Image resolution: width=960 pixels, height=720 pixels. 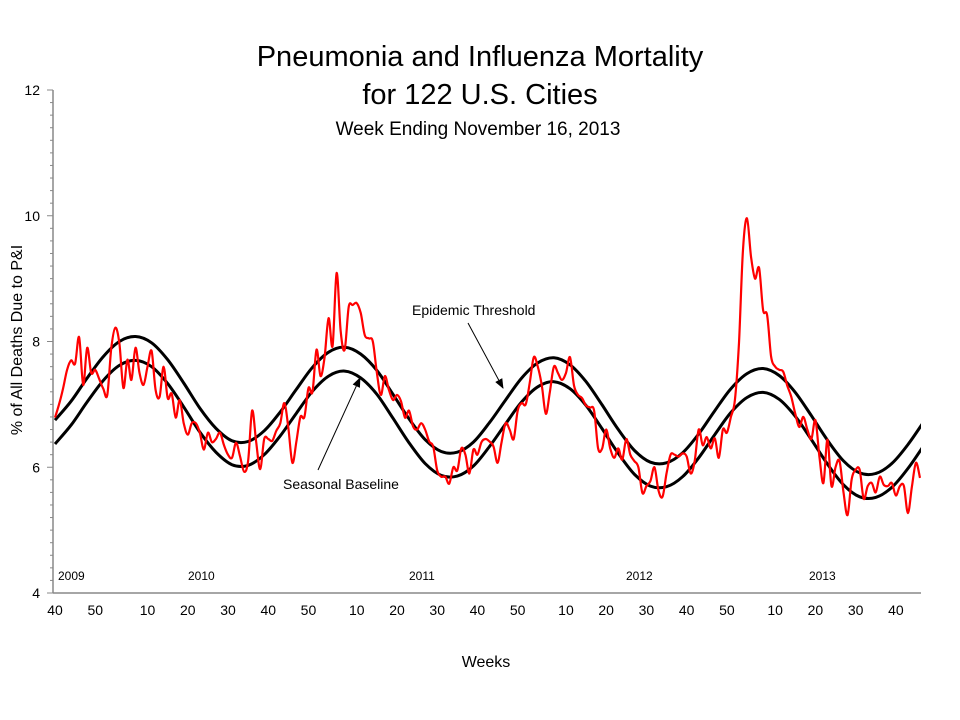 I want to click on year-label: 2009, so click(x=71, y=576).